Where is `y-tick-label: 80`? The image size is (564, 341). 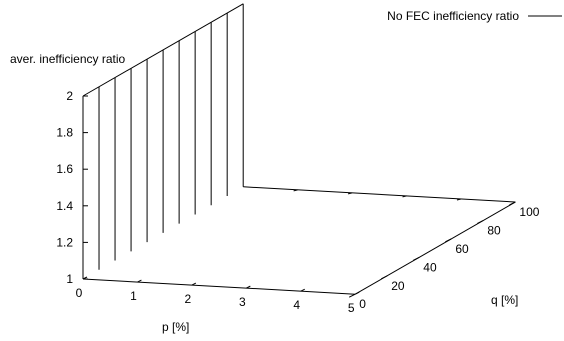 y-tick-label: 80 is located at coordinates (494, 230).